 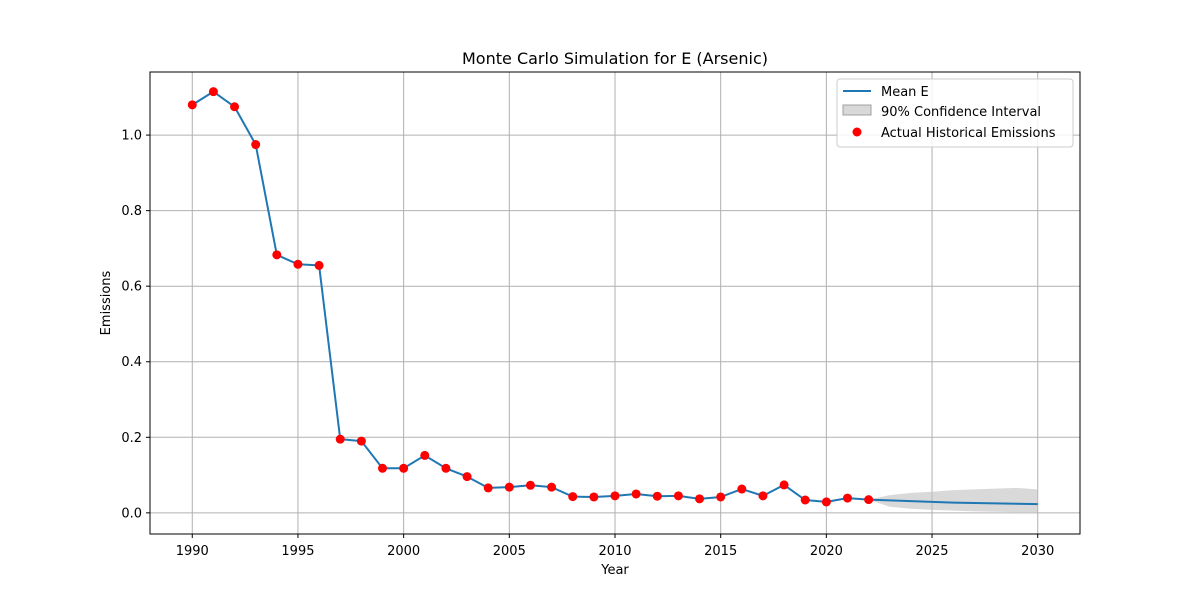 What do you see at coordinates (615, 58) in the screenshot?
I see `chart-title: Monte Carlo Simulation for E (Arsenic)` at bounding box center [615, 58].